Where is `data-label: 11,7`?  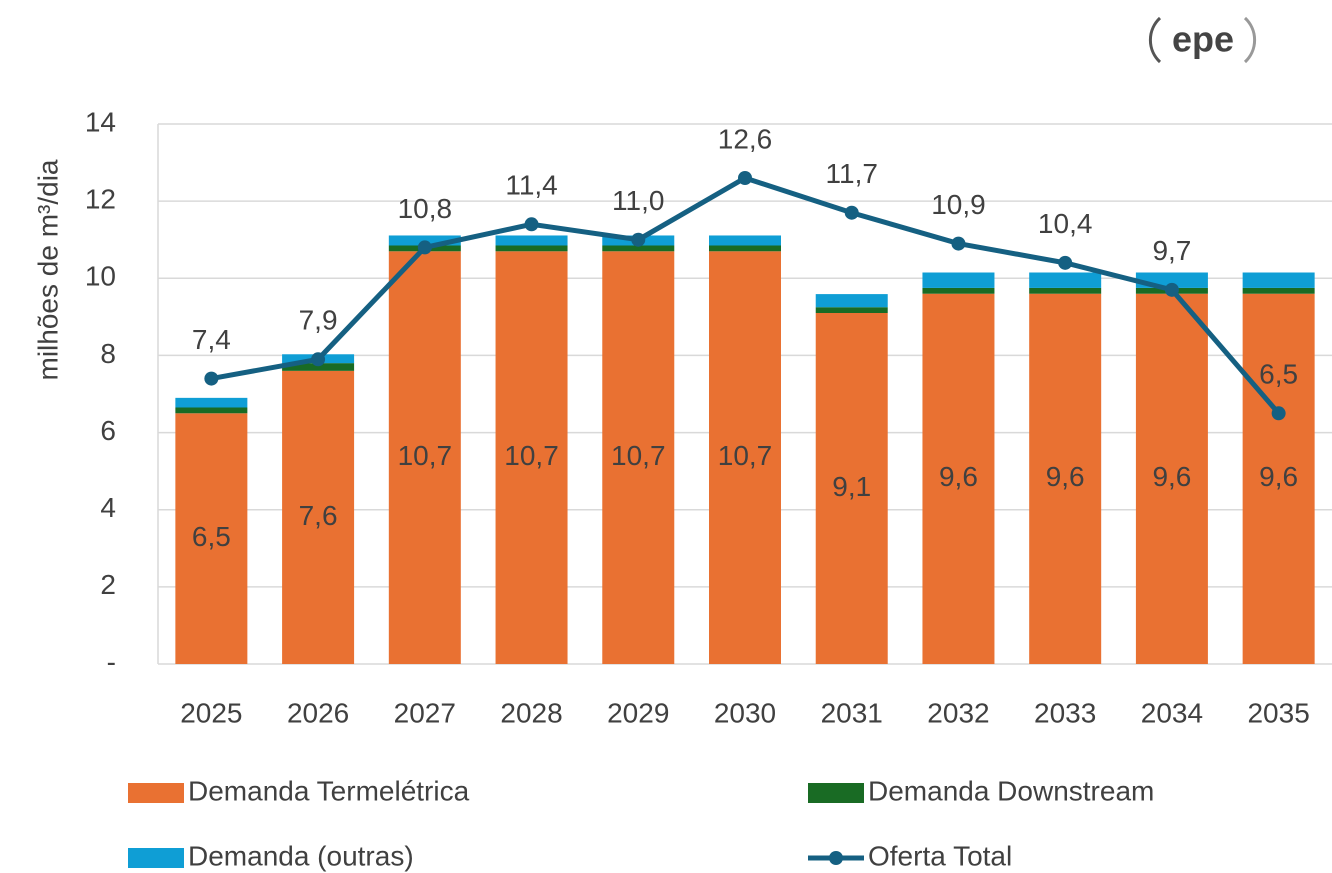
data-label: 11,7 is located at coordinates (852, 173).